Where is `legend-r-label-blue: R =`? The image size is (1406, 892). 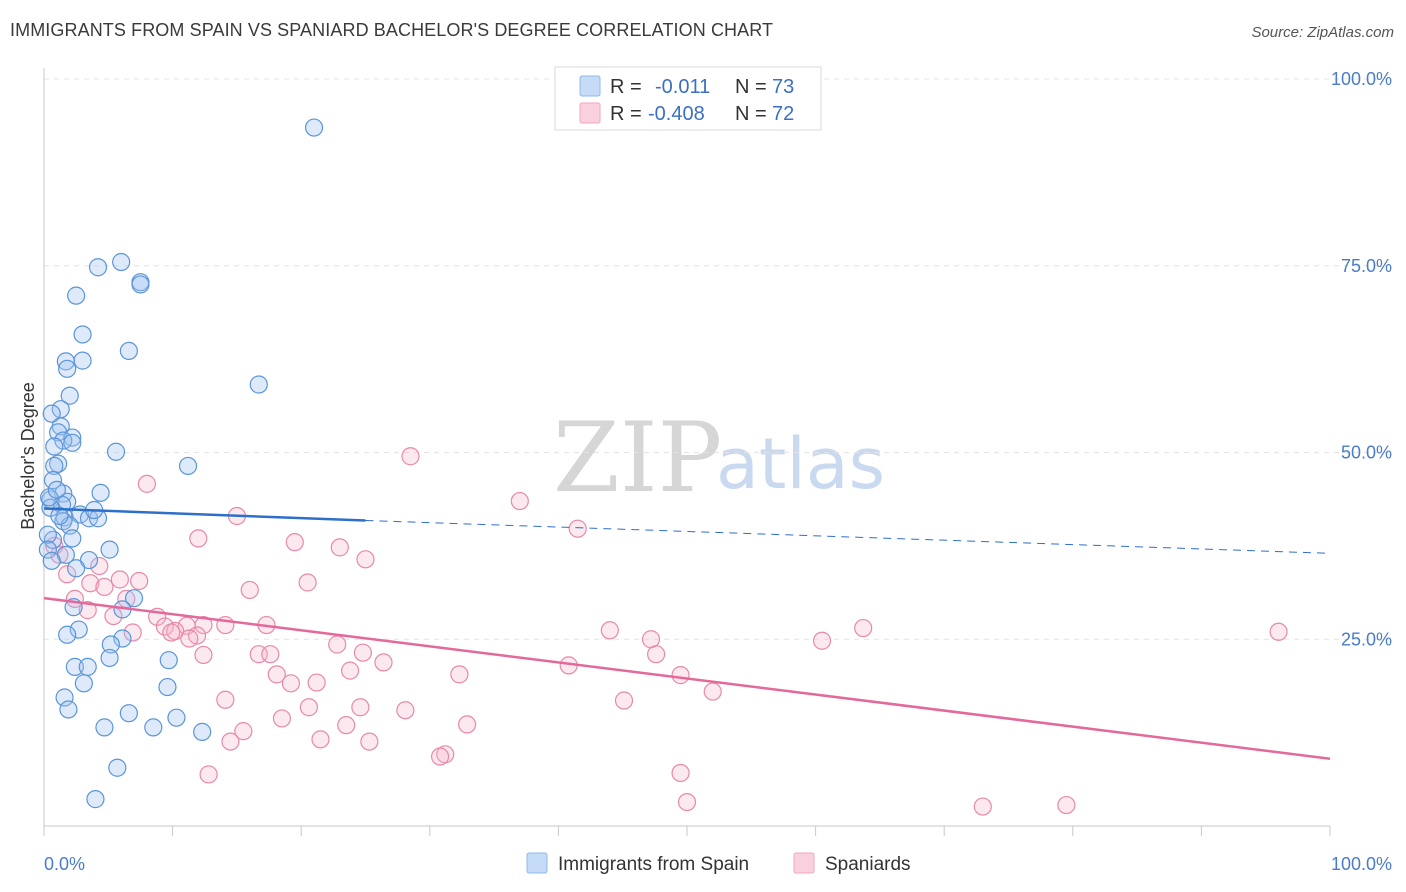
legend-r-label-blue: R = is located at coordinates (626, 87).